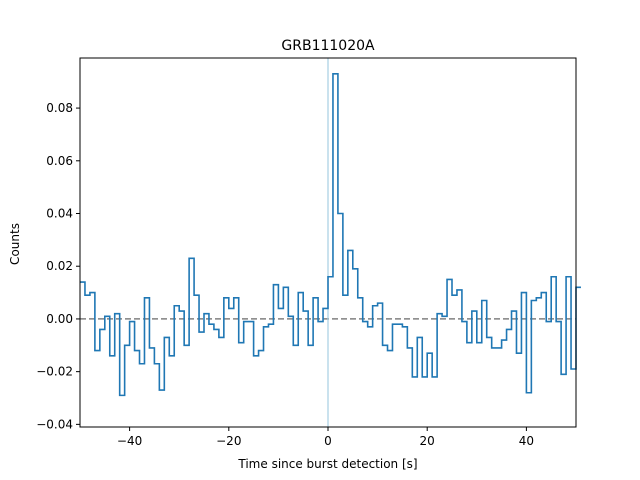  What do you see at coordinates (328, 441) in the screenshot?
I see `x-tick-label: 0` at bounding box center [328, 441].